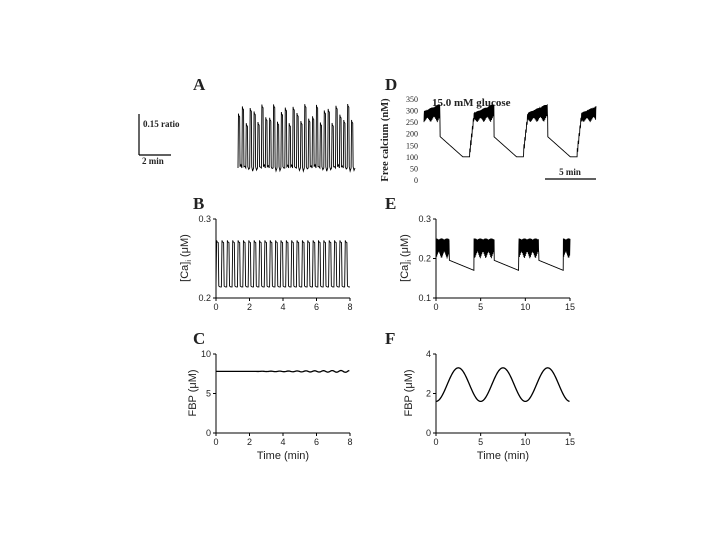  I want to click on y-tick-label: 350, so click(412, 99).